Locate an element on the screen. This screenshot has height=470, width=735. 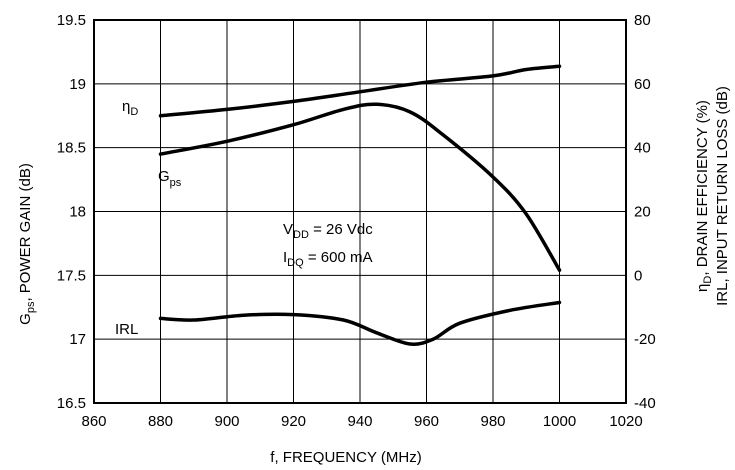
series-line-irl is located at coordinates (360, 323).